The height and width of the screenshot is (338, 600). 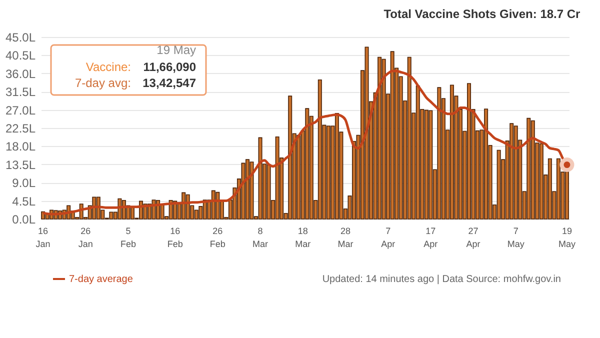 I want to click on x-tick-label: 8 Mar, so click(x=260, y=237).